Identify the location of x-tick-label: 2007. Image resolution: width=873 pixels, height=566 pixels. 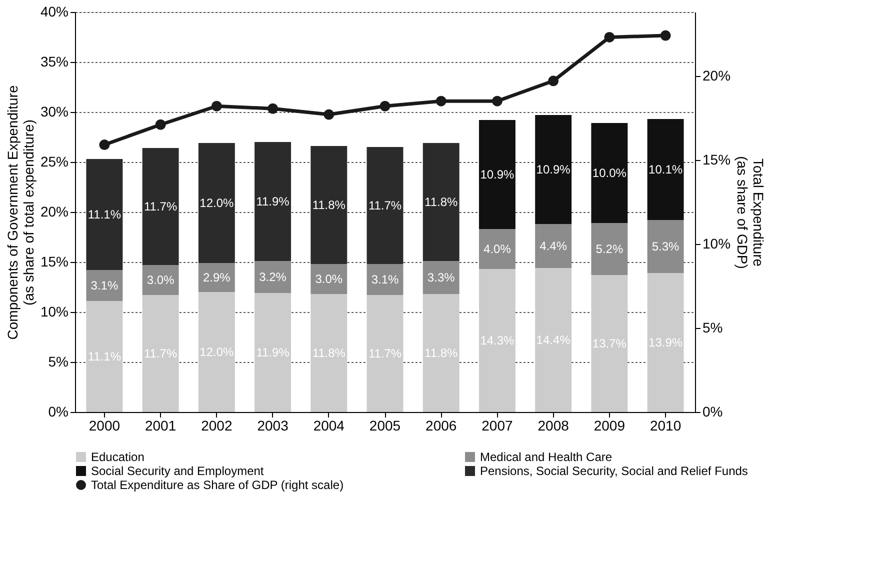
(497, 426).